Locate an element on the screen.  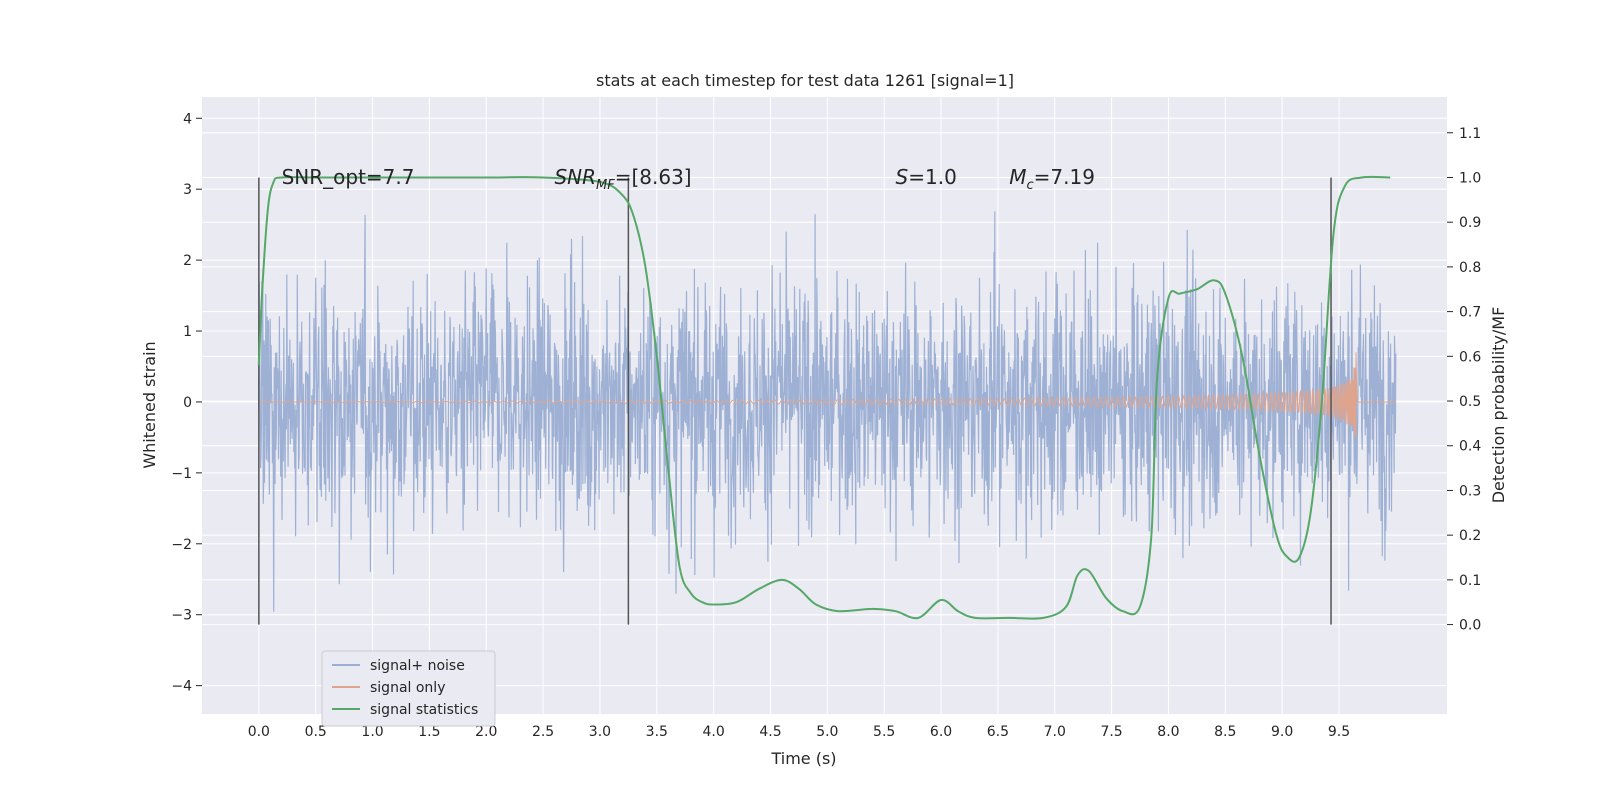
y-tick-label: 0 is located at coordinates (187, 403).